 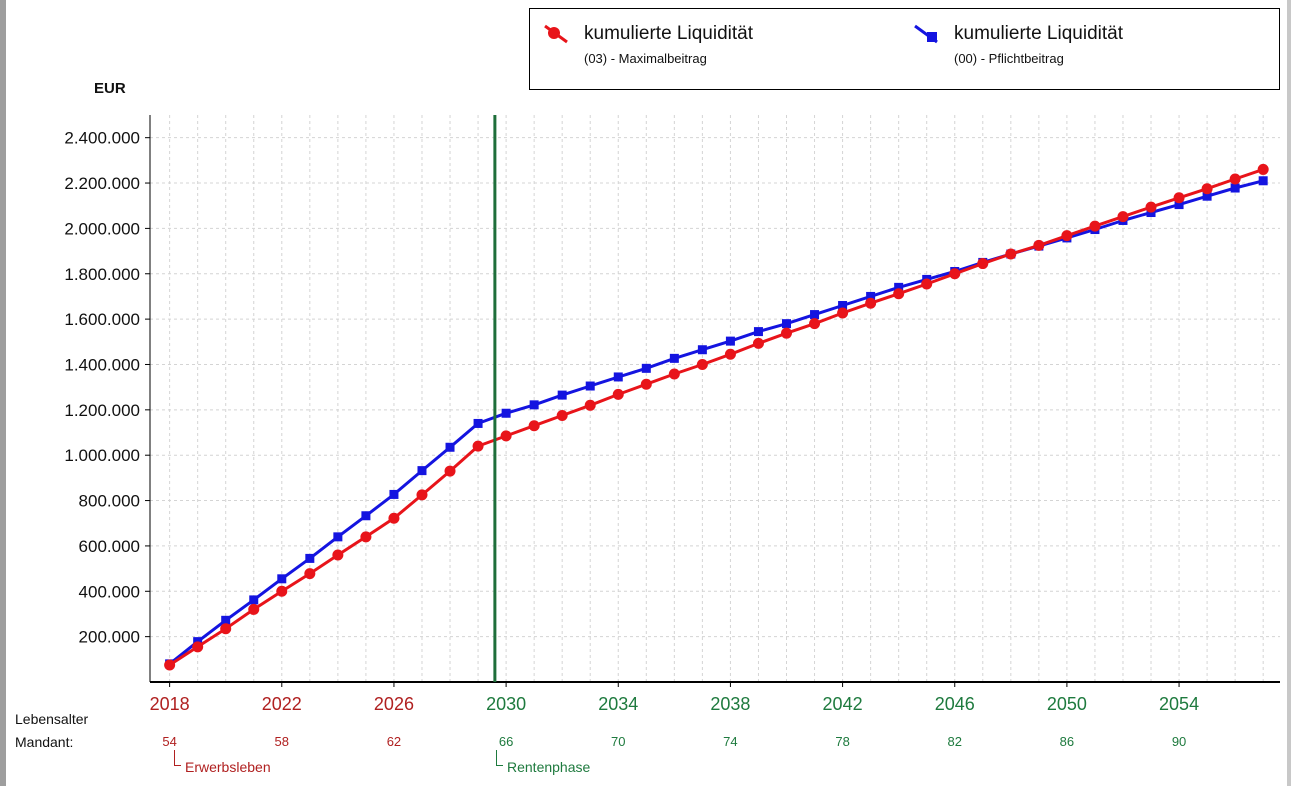 What do you see at coordinates (102, 138) in the screenshot?
I see `y-tick-label: 2.400.000` at bounding box center [102, 138].